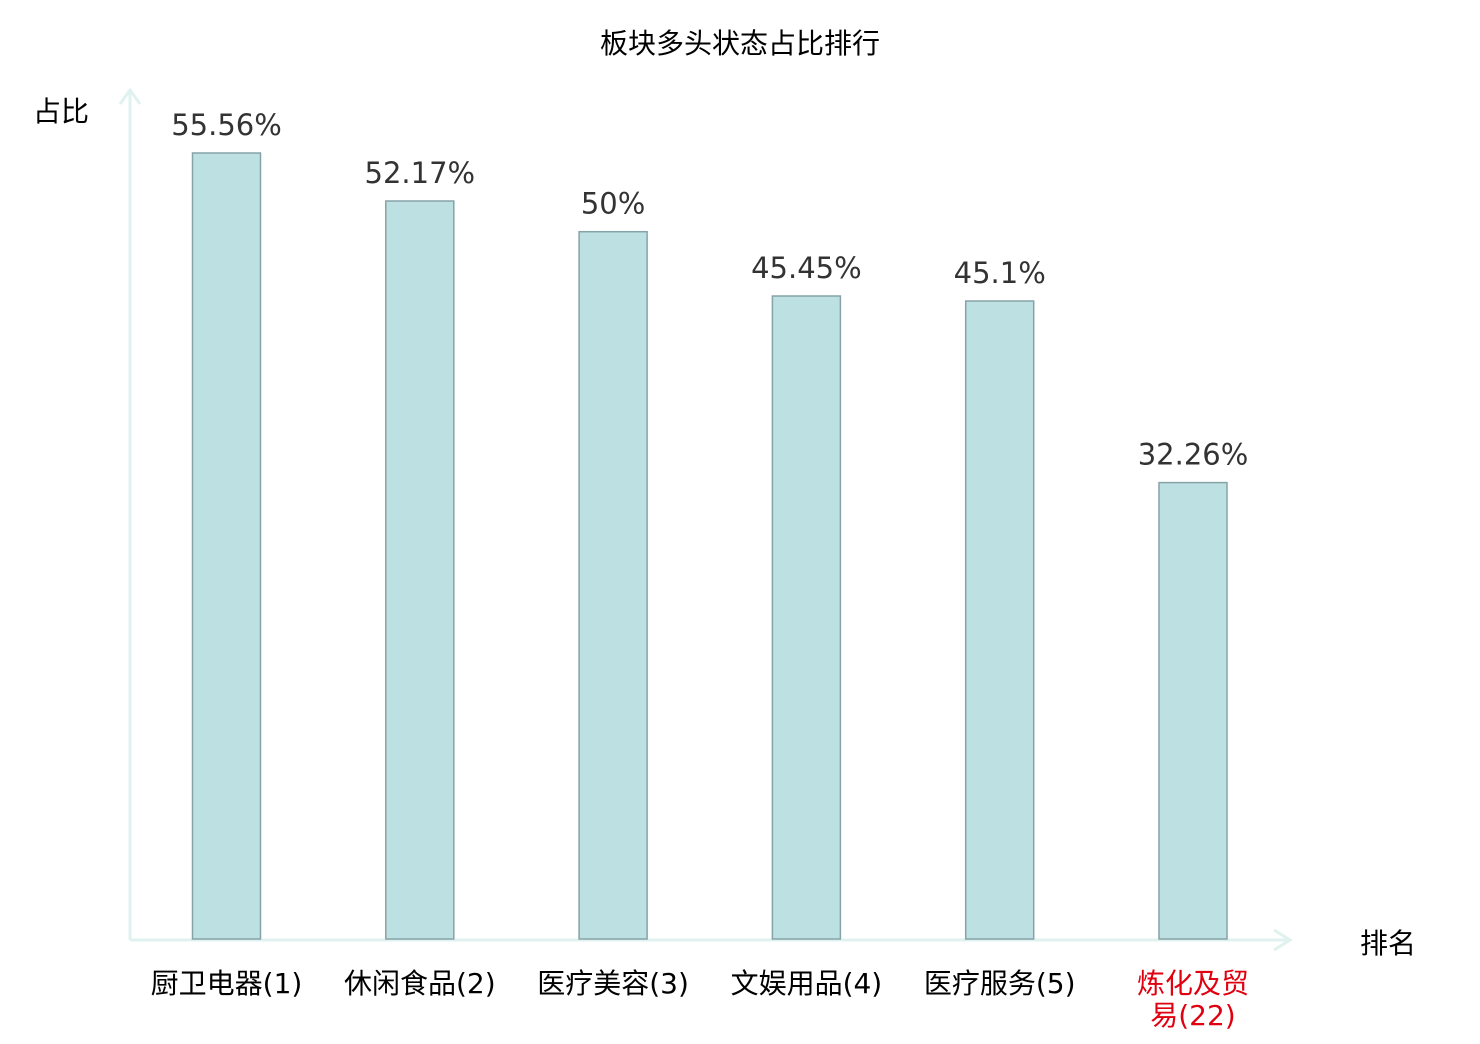  Describe the element at coordinates (420, 983) in the screenshot. I see `category-label-2: 休闲食品(2)` at that location.